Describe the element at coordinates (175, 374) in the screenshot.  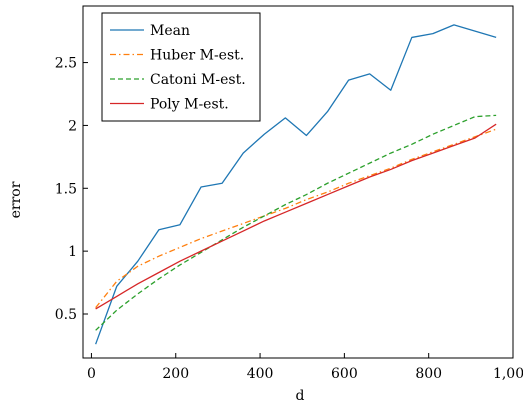
I see `x-tick-label: 200` at that location.